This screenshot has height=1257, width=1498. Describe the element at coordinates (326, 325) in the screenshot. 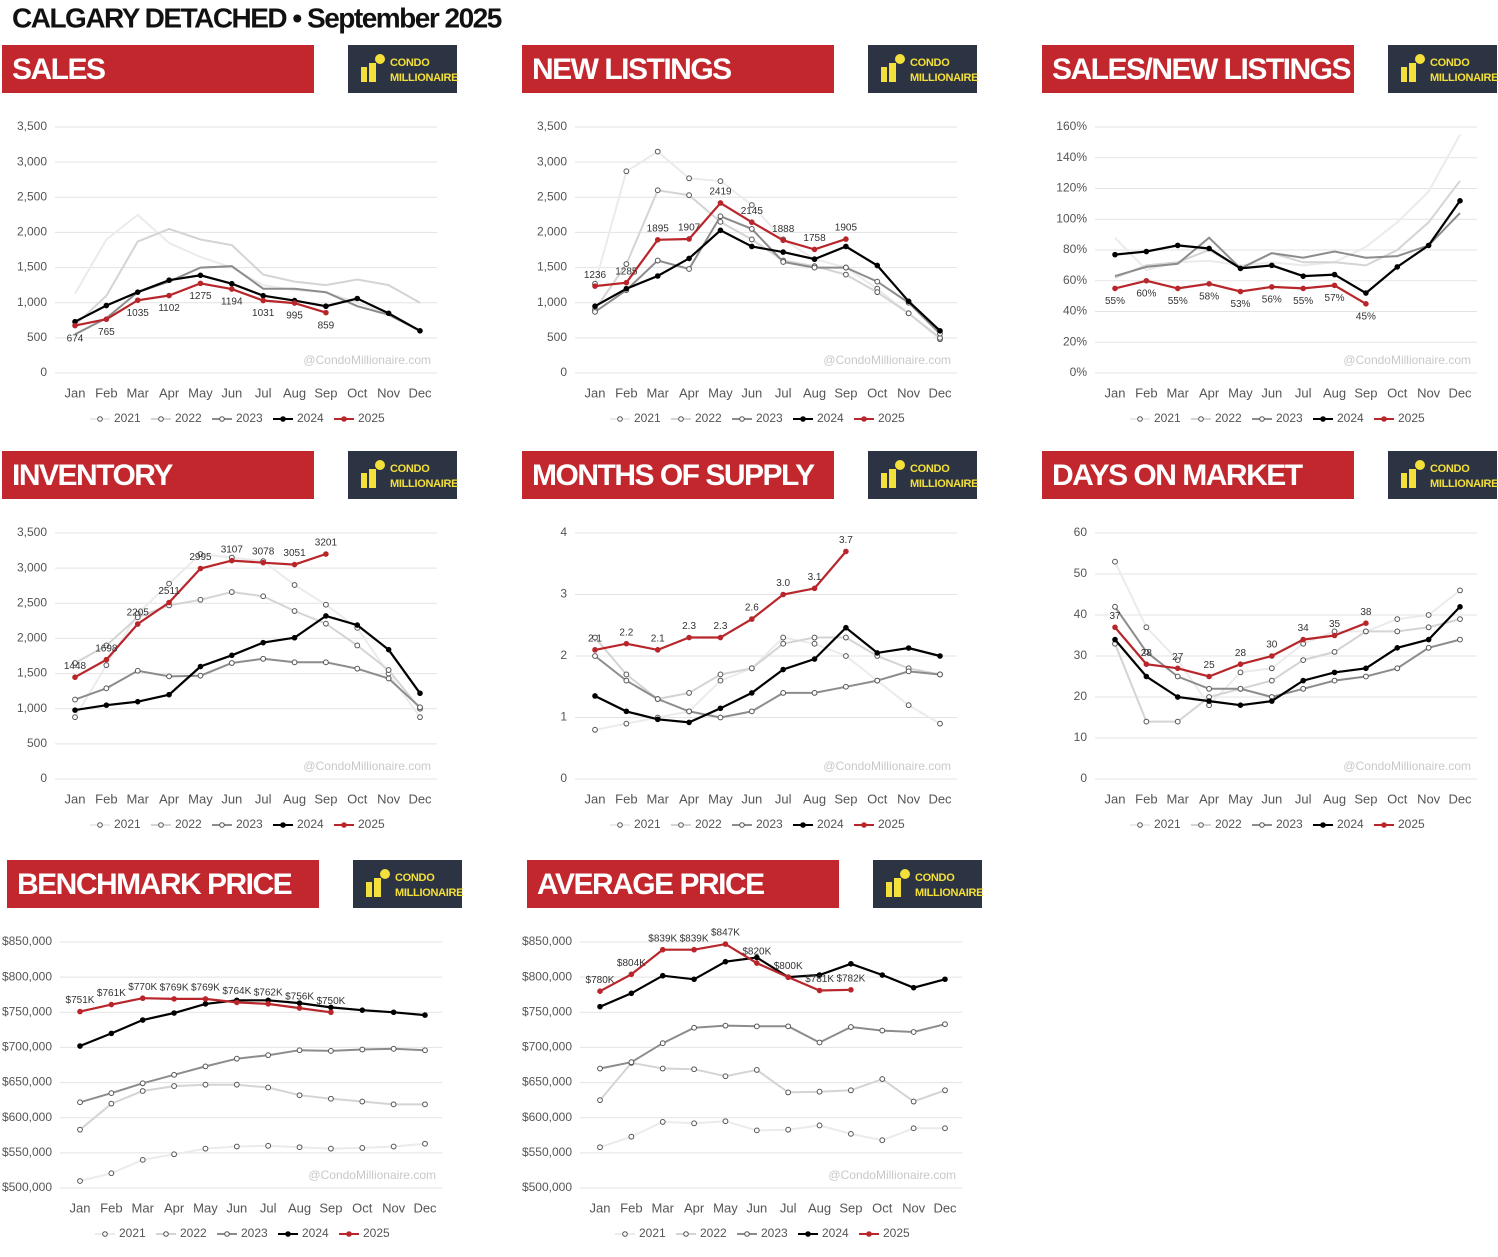

I see `data-label: 859` at that location.